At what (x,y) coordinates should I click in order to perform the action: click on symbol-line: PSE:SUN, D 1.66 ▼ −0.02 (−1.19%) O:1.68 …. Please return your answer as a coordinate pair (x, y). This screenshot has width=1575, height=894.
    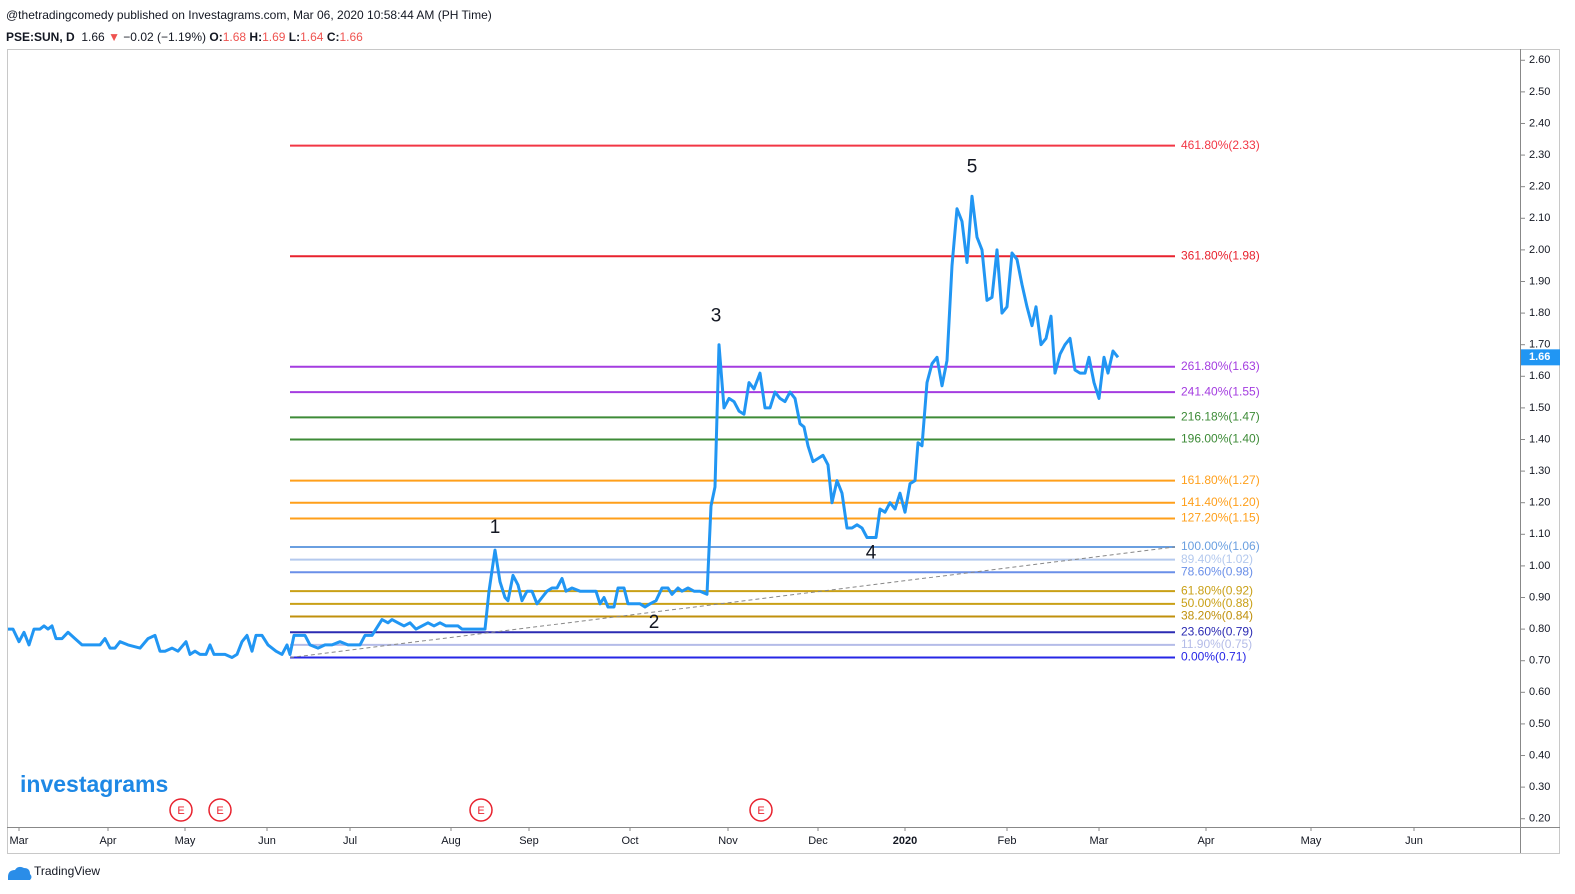
    Looking at the image, I should click on (184, 37).